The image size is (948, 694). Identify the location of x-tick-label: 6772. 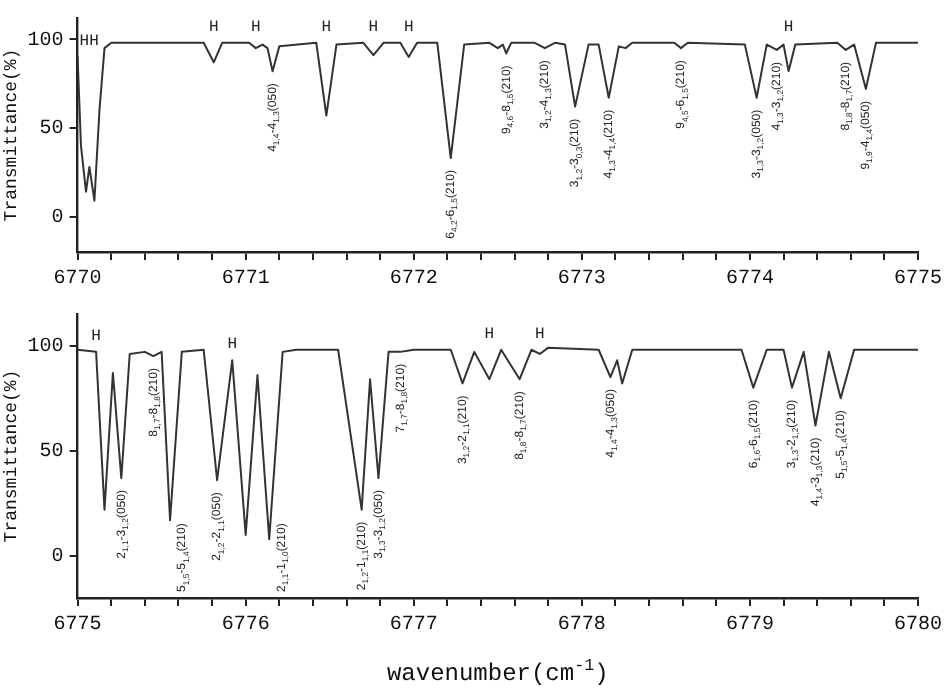
(413, 280).